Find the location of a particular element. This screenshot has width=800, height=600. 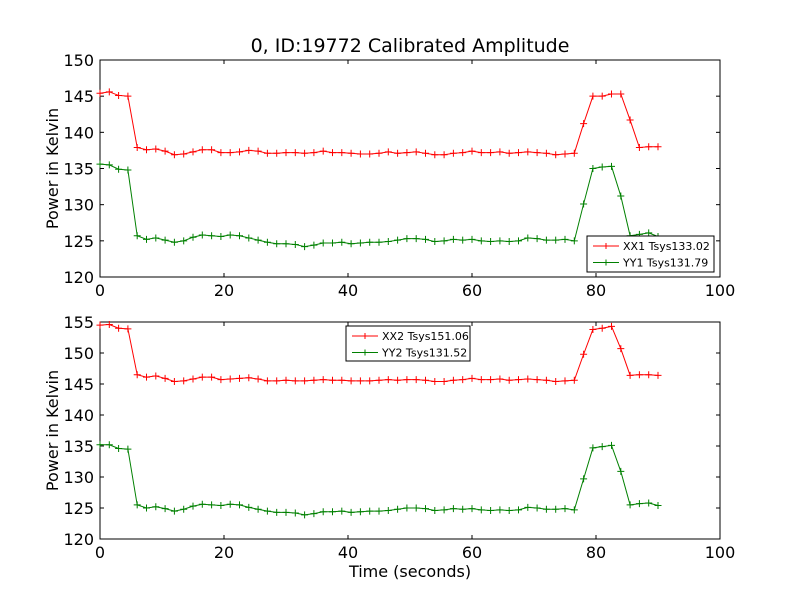

x-tick-label: 80 is located at coordinates (596, 552).